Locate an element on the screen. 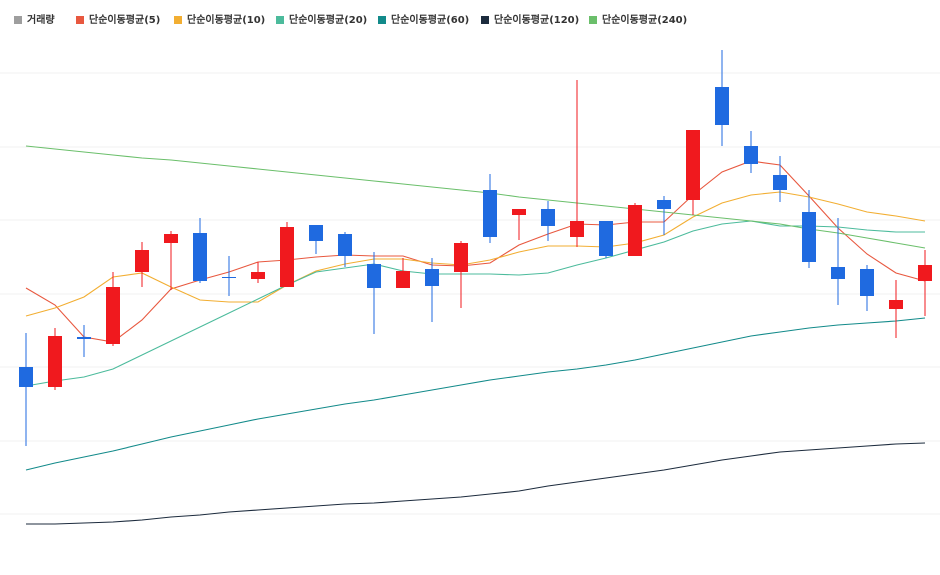 The image size is (940, 575). legend-label: 단순이동평균(240) is located at coordinates (644, 19).